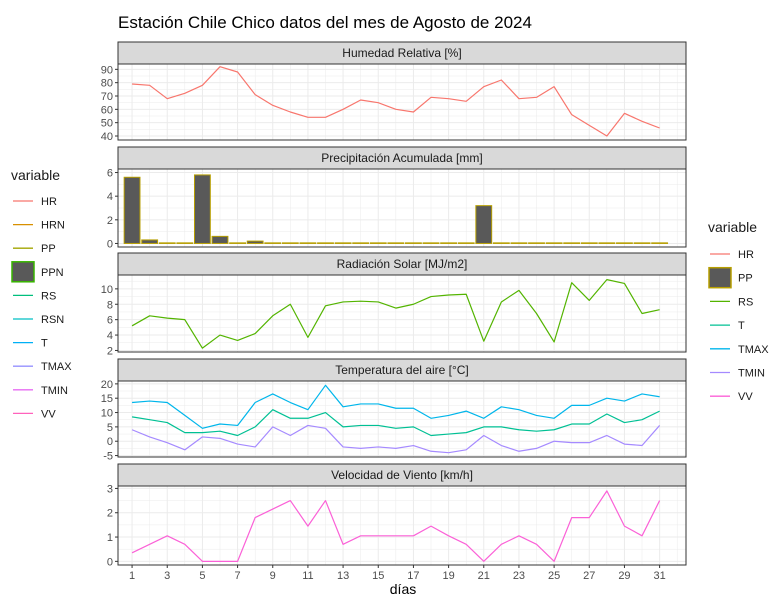  I want to click on y-tick-label: 20, so click(107, 385).